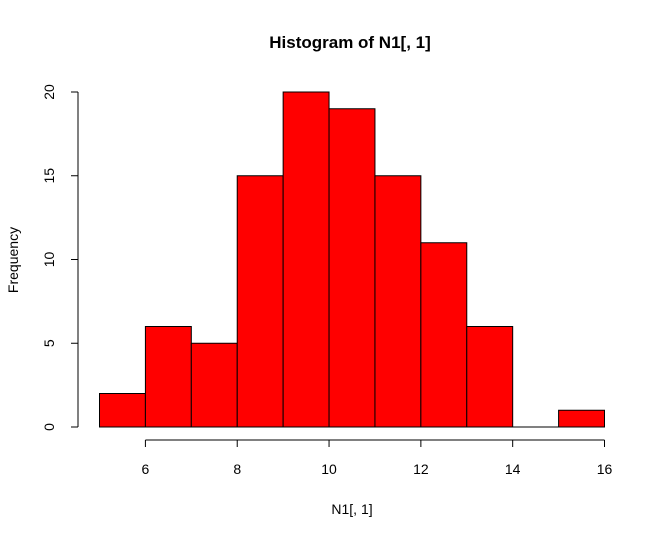  Describe the element at coordinates (350, 42) in the screenshot. I see `chart-title: Histogram of N1[, 1]` at that location.